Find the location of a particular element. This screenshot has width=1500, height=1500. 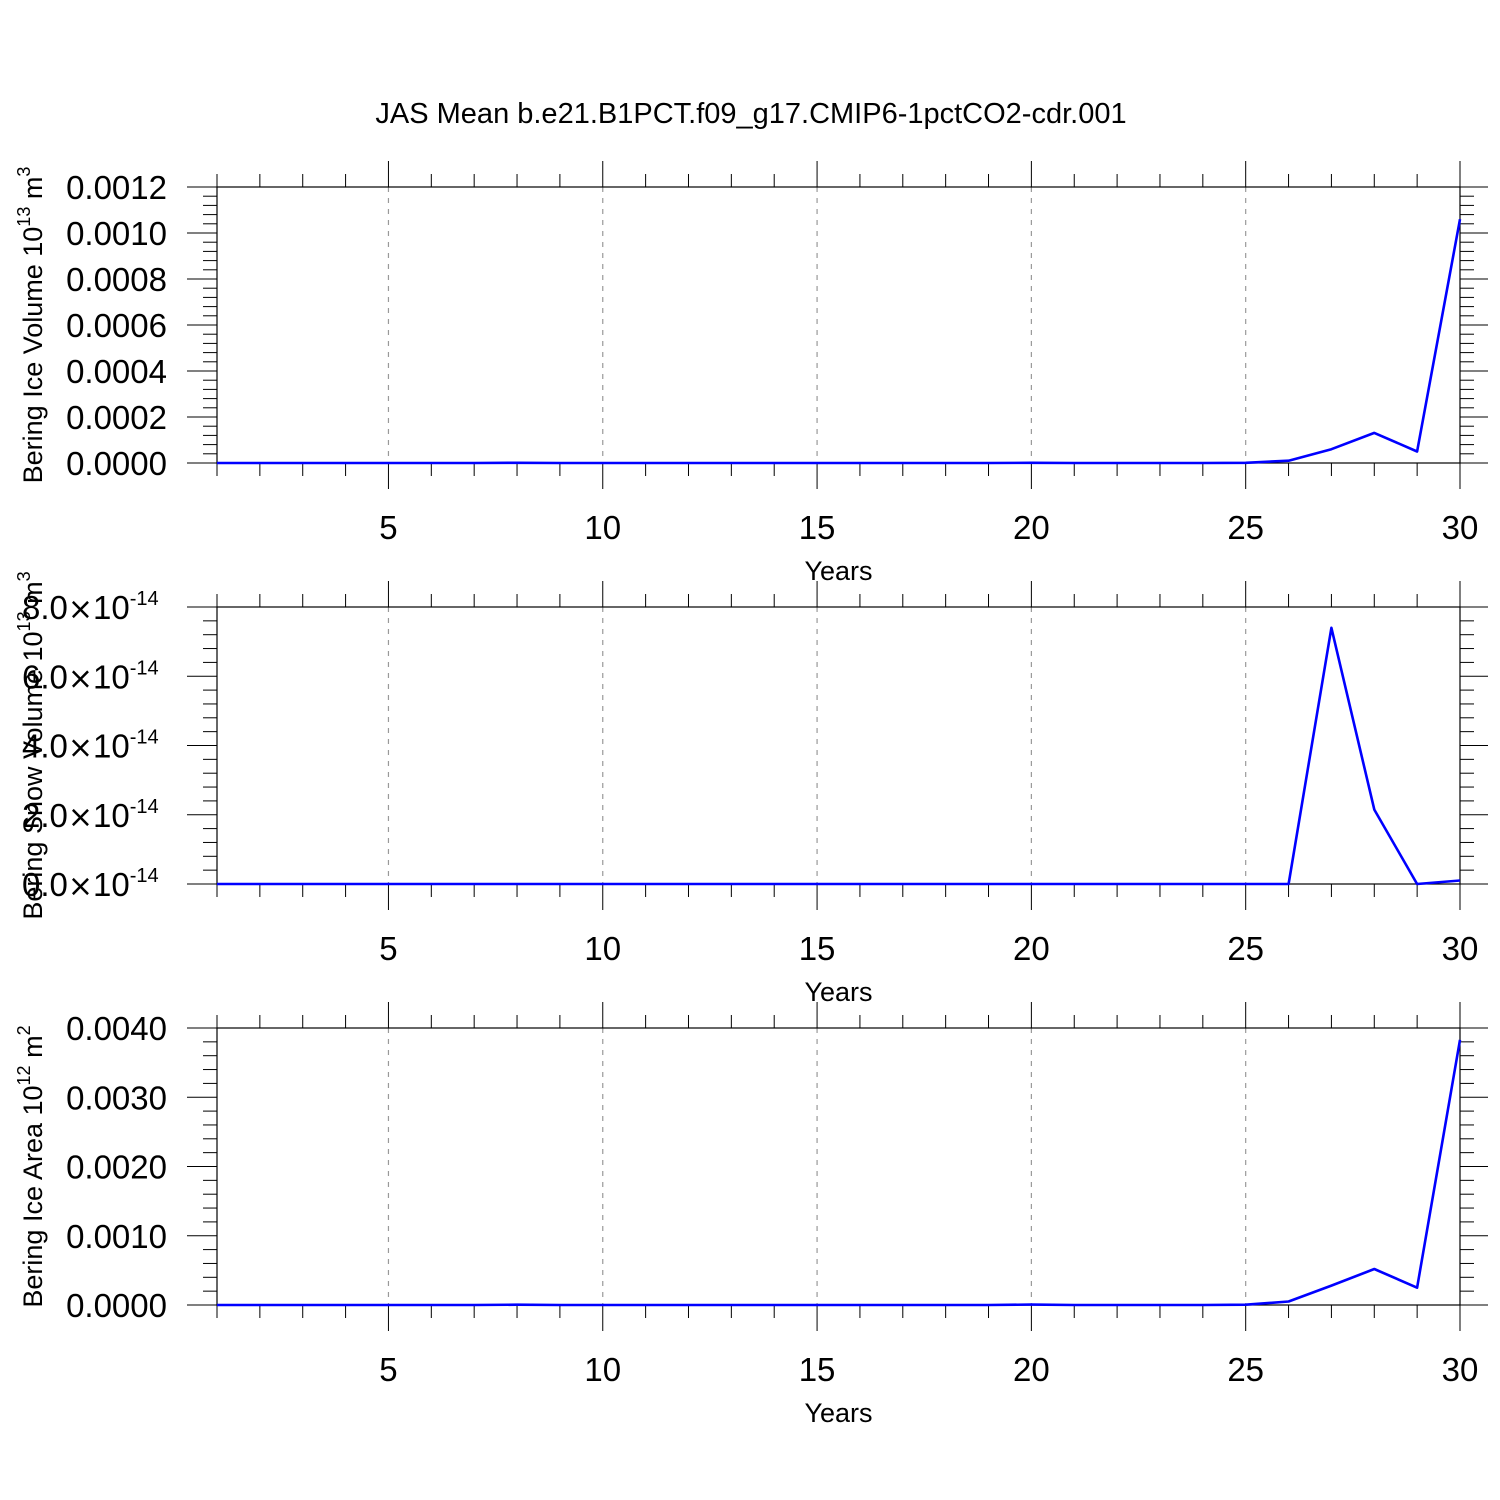

y-tick-label: 4.0×10⁻¹⁴ is located at coordinates (90, 746).